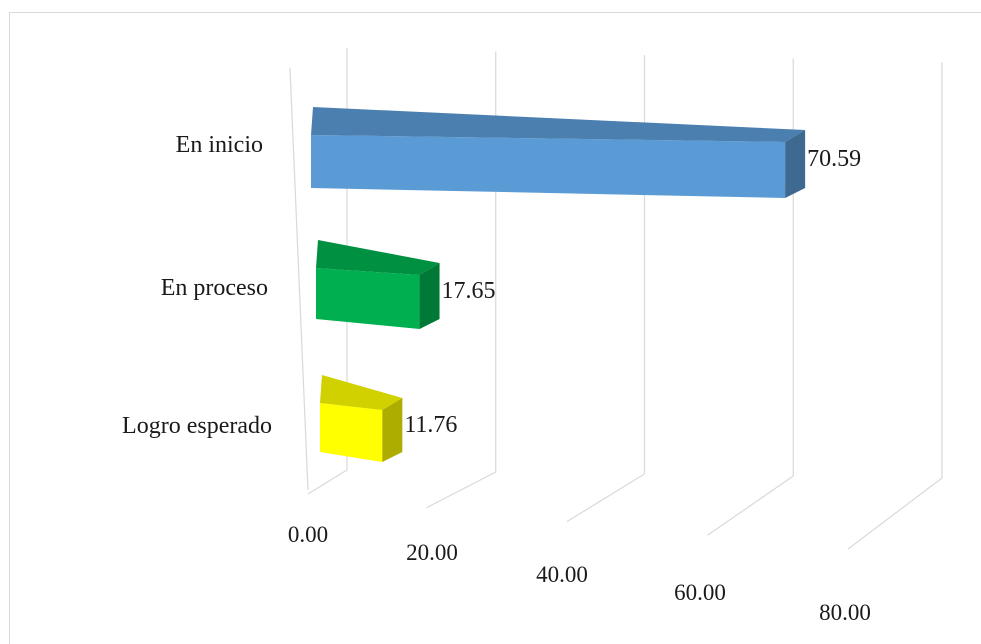  Describe the element at coordinates (214, 288) in the screenshot. I see `category-label: En proceso` at that location.